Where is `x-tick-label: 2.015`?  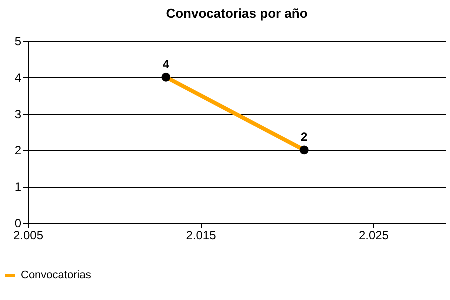
x-tick-label: 2.015 is located at coordinates (201, 235).